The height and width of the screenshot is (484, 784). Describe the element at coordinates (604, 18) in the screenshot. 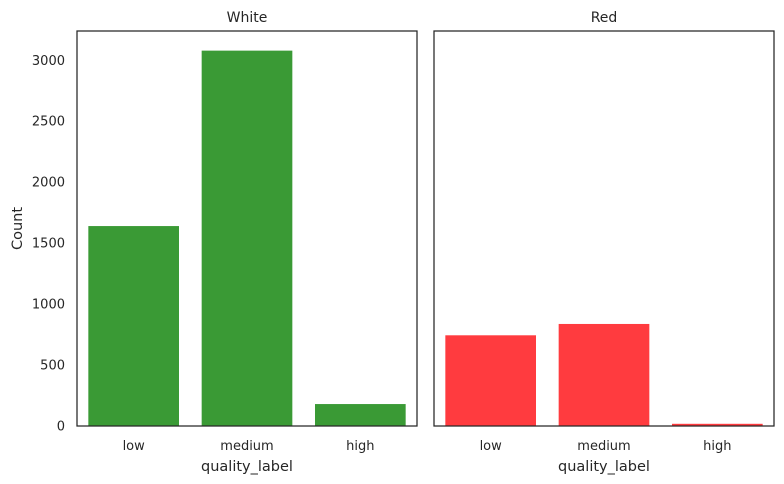

I see `chart-title: Red` at that location.